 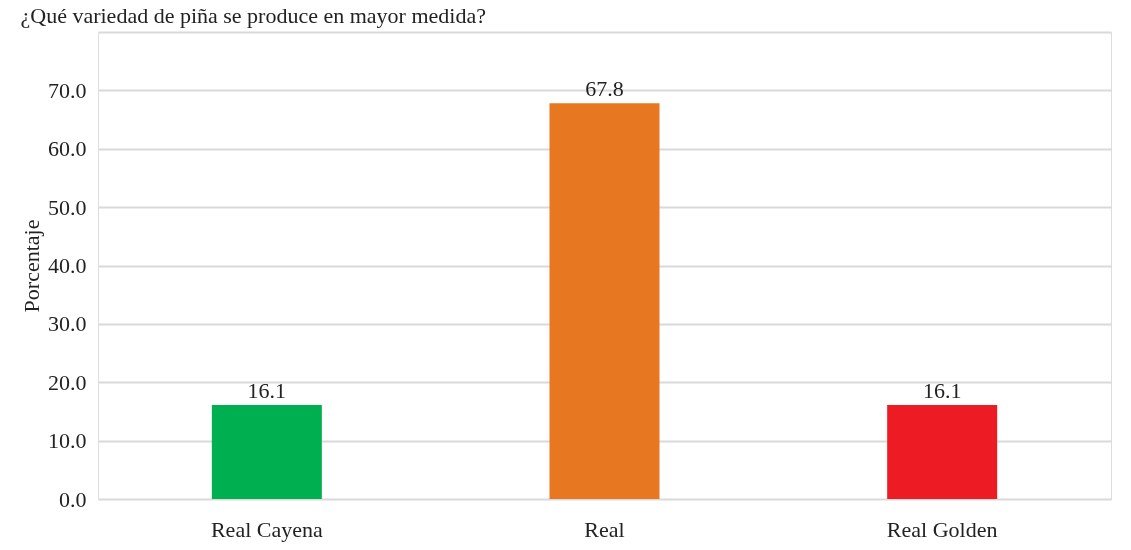 What do you see at coordinates (604, 89) in the screenshot?
I see `data-label: 67.8` at bounding box center [604, 89].